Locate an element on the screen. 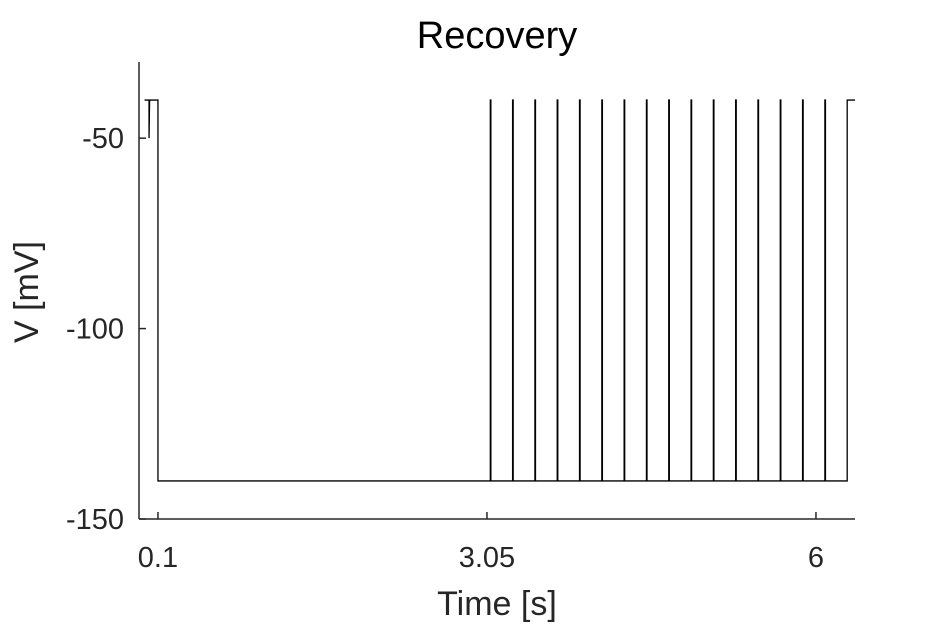 Image resolution: width=945 pixels, height=624 pixels. chart-title: Recovery is located at coordinates (497, 36).